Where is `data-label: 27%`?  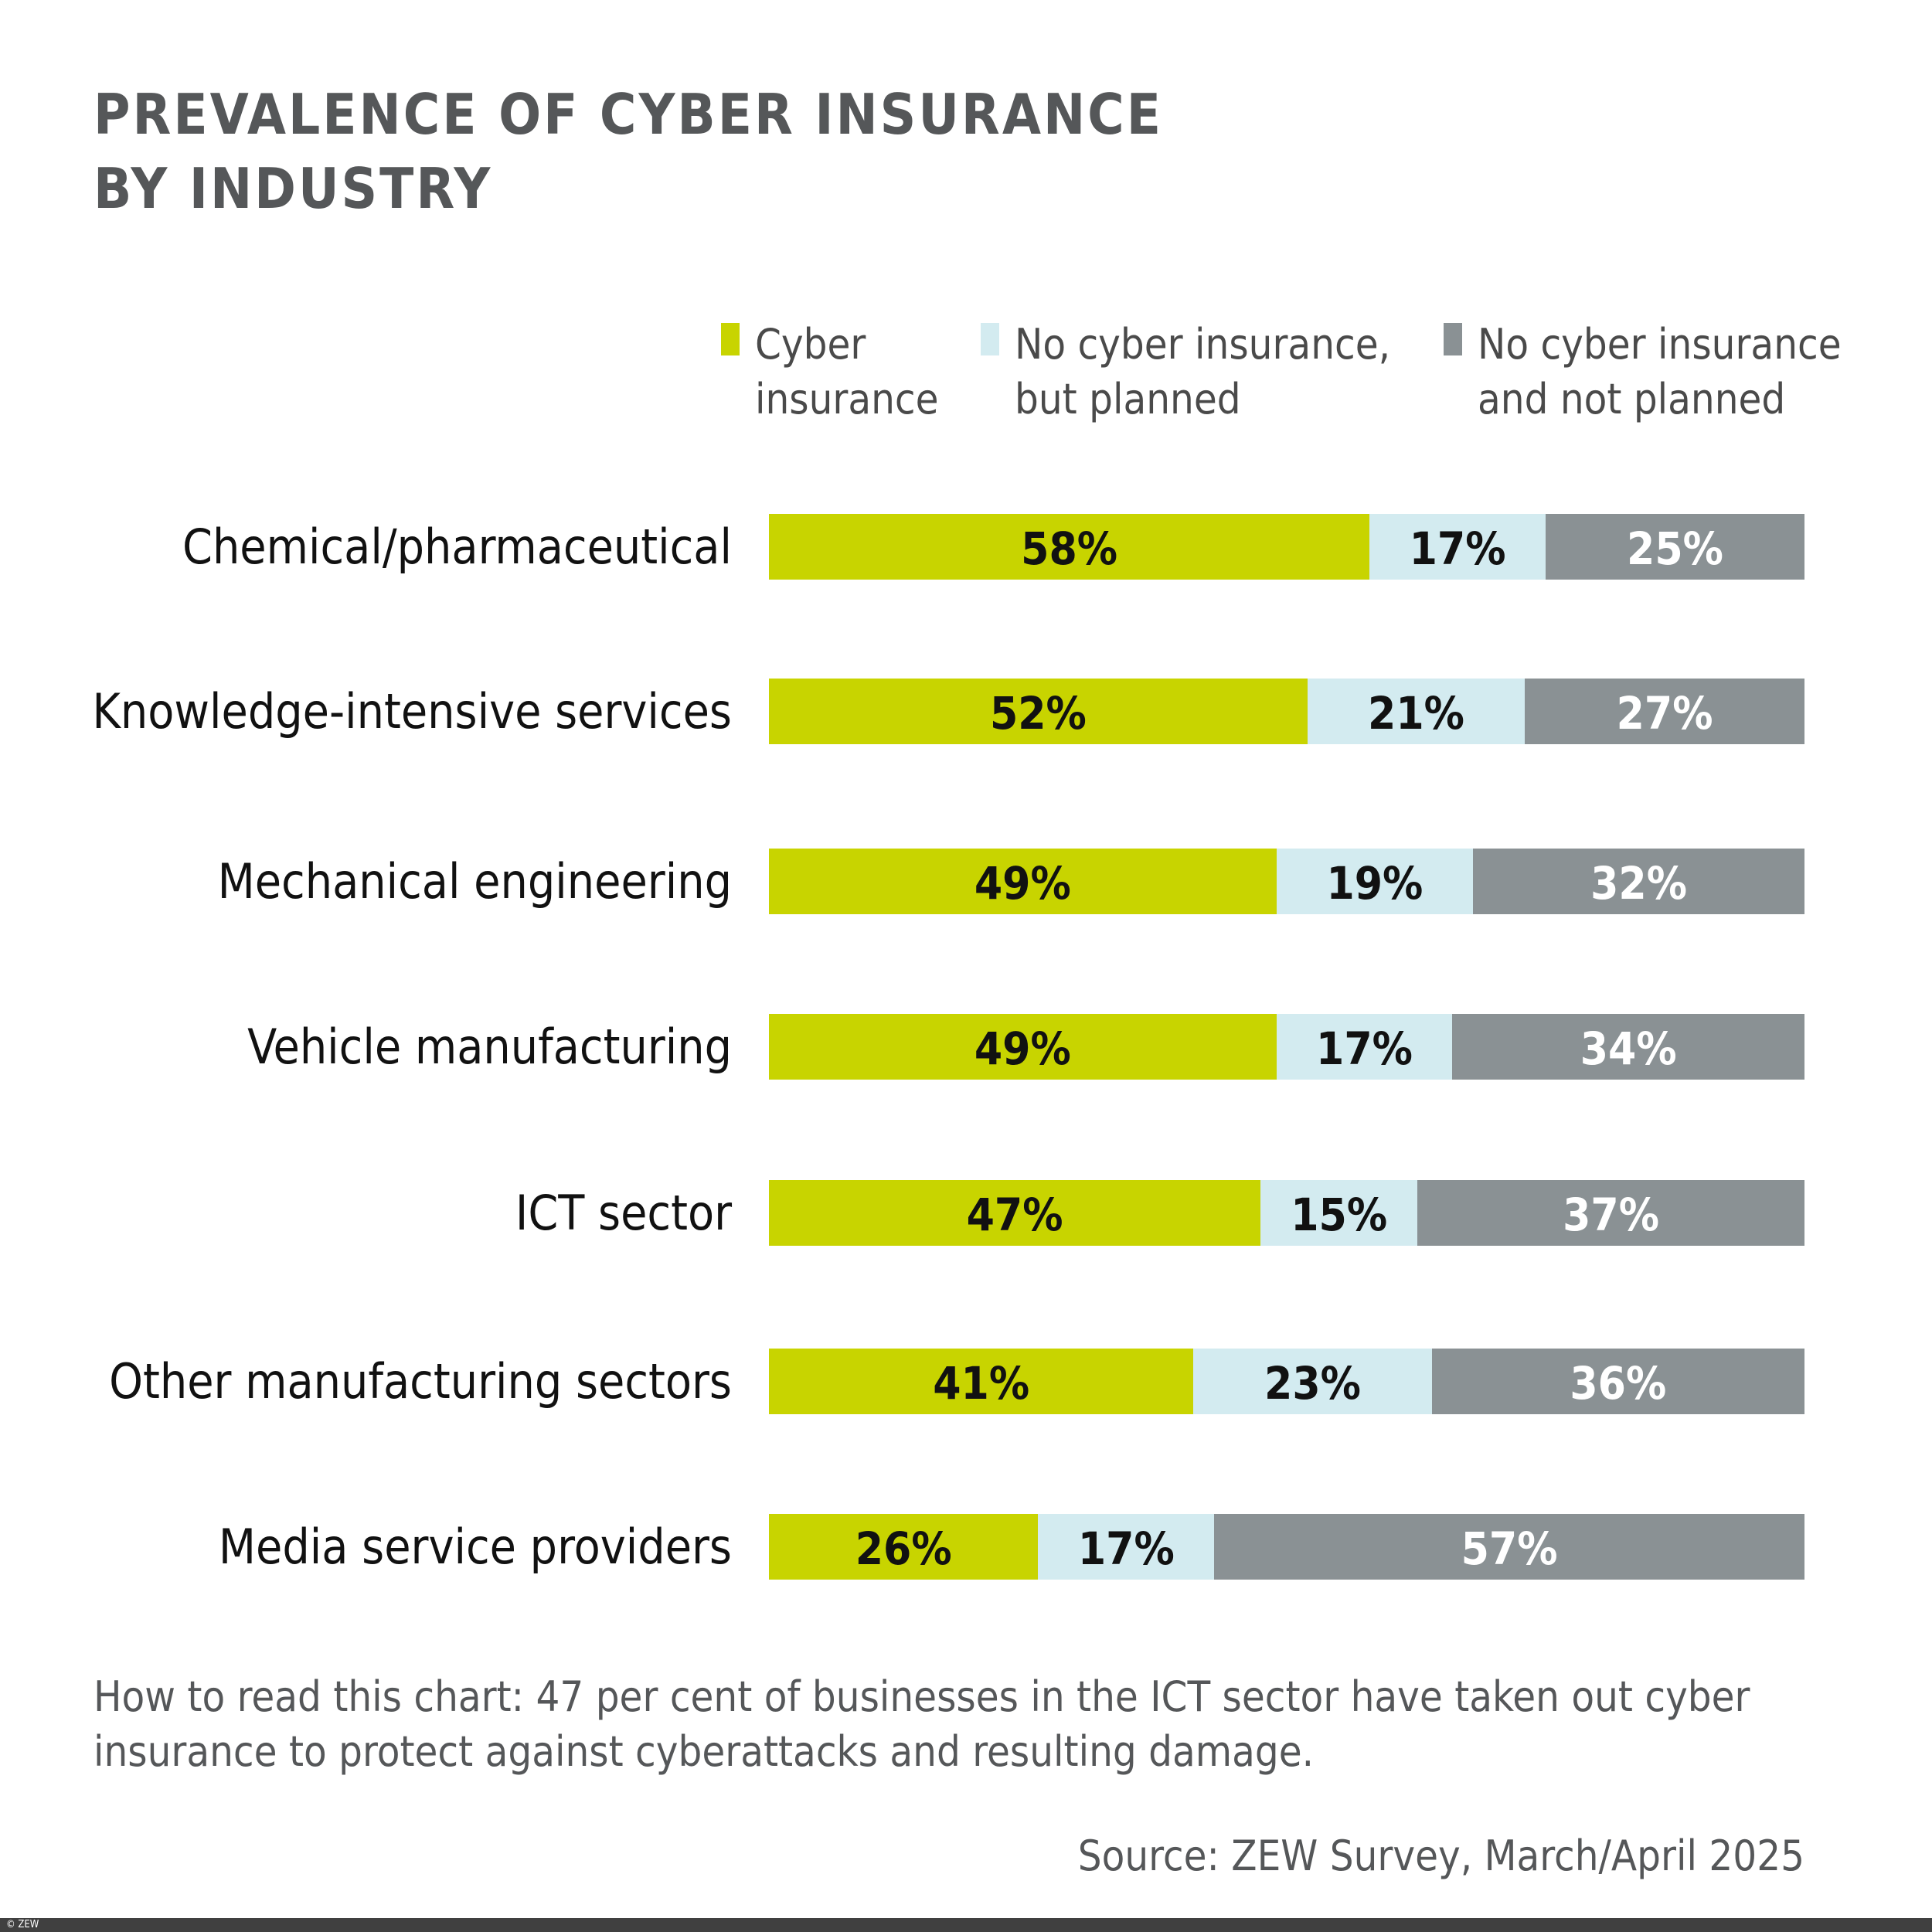
data-label: 27% is located at coordinates (1665, 713).